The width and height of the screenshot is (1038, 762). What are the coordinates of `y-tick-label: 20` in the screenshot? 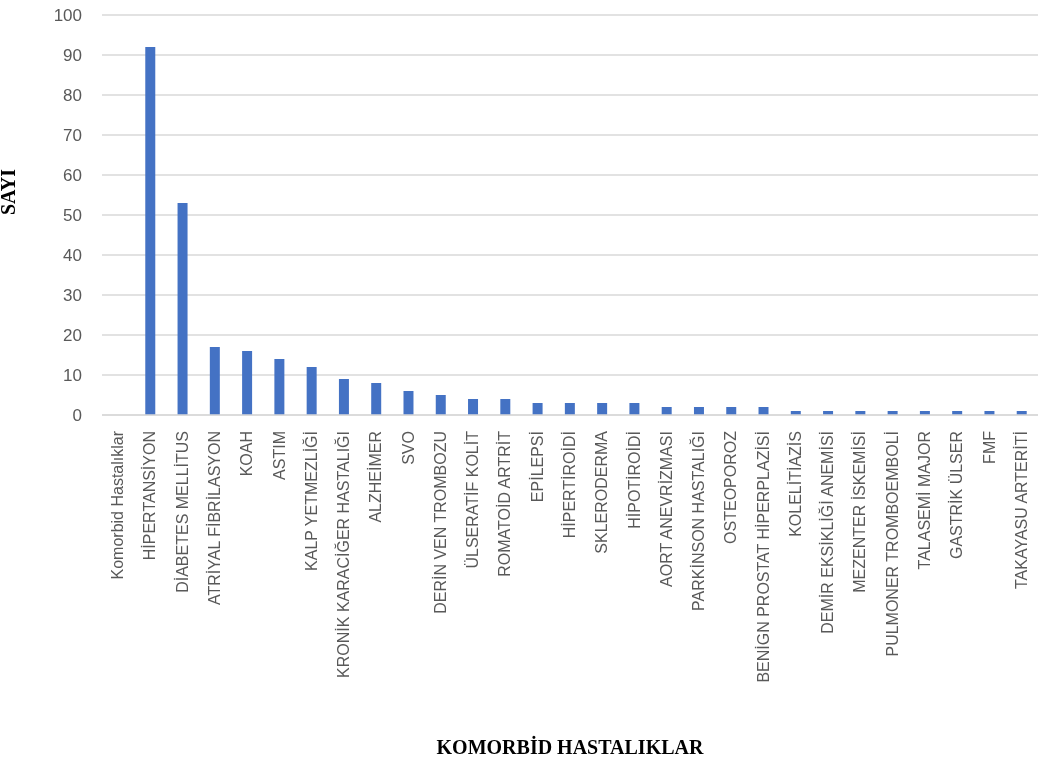 It's located at (72, 336).